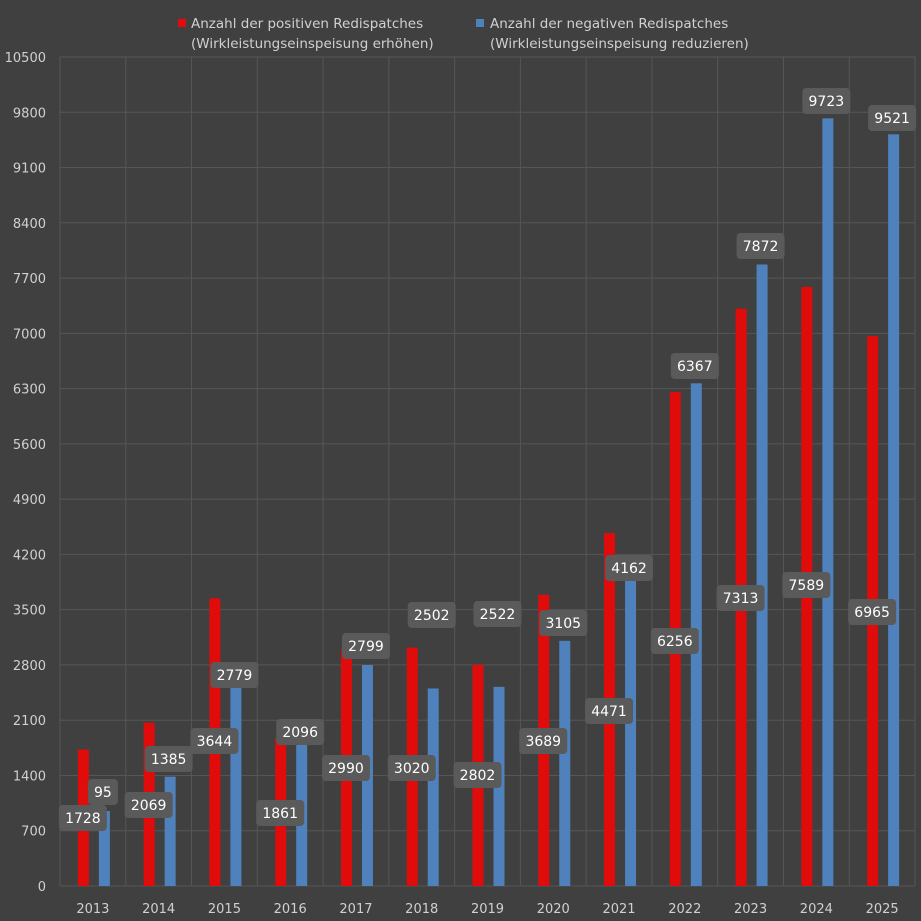 The image size is (921, 921). I want to click on y-tick-label: 1400, so click(29, 776).